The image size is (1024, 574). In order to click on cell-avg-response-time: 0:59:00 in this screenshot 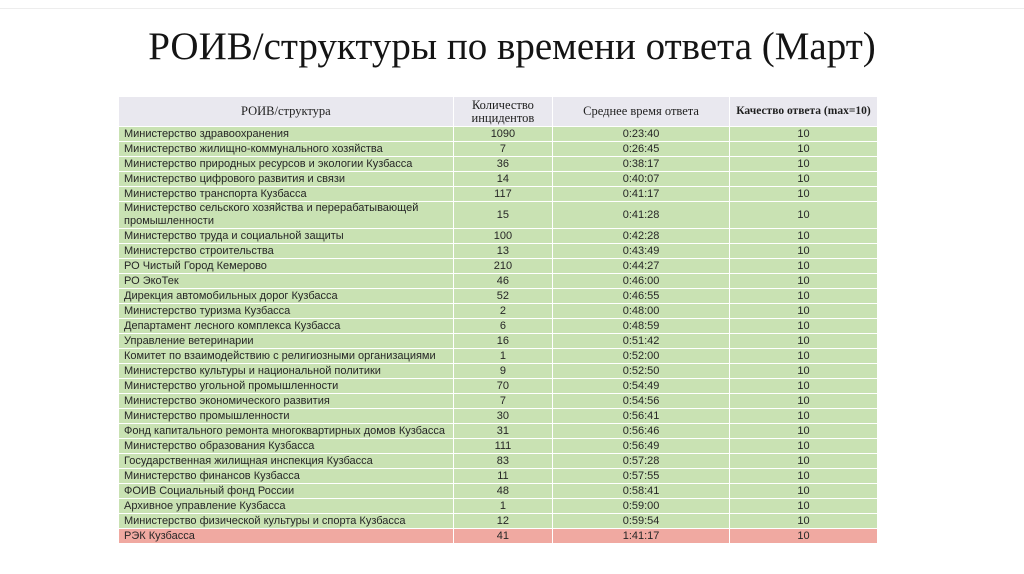, I will do `click(641, 506)`.